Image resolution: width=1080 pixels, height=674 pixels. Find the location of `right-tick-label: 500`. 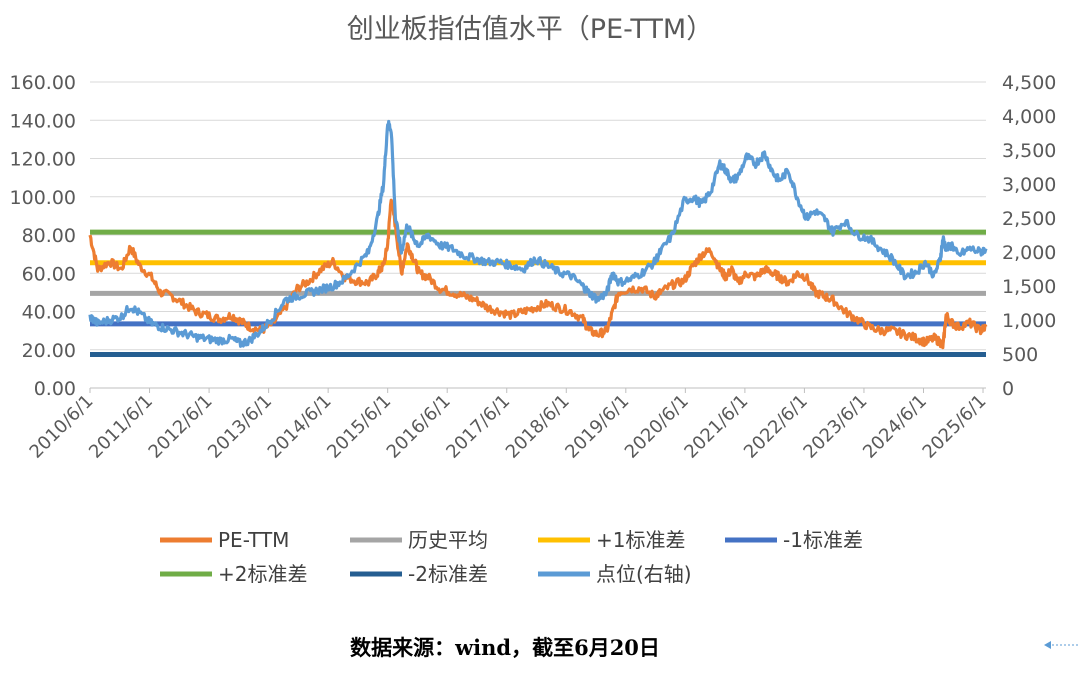

right-tick-label: 500 is located at coordinates (1020, 355).